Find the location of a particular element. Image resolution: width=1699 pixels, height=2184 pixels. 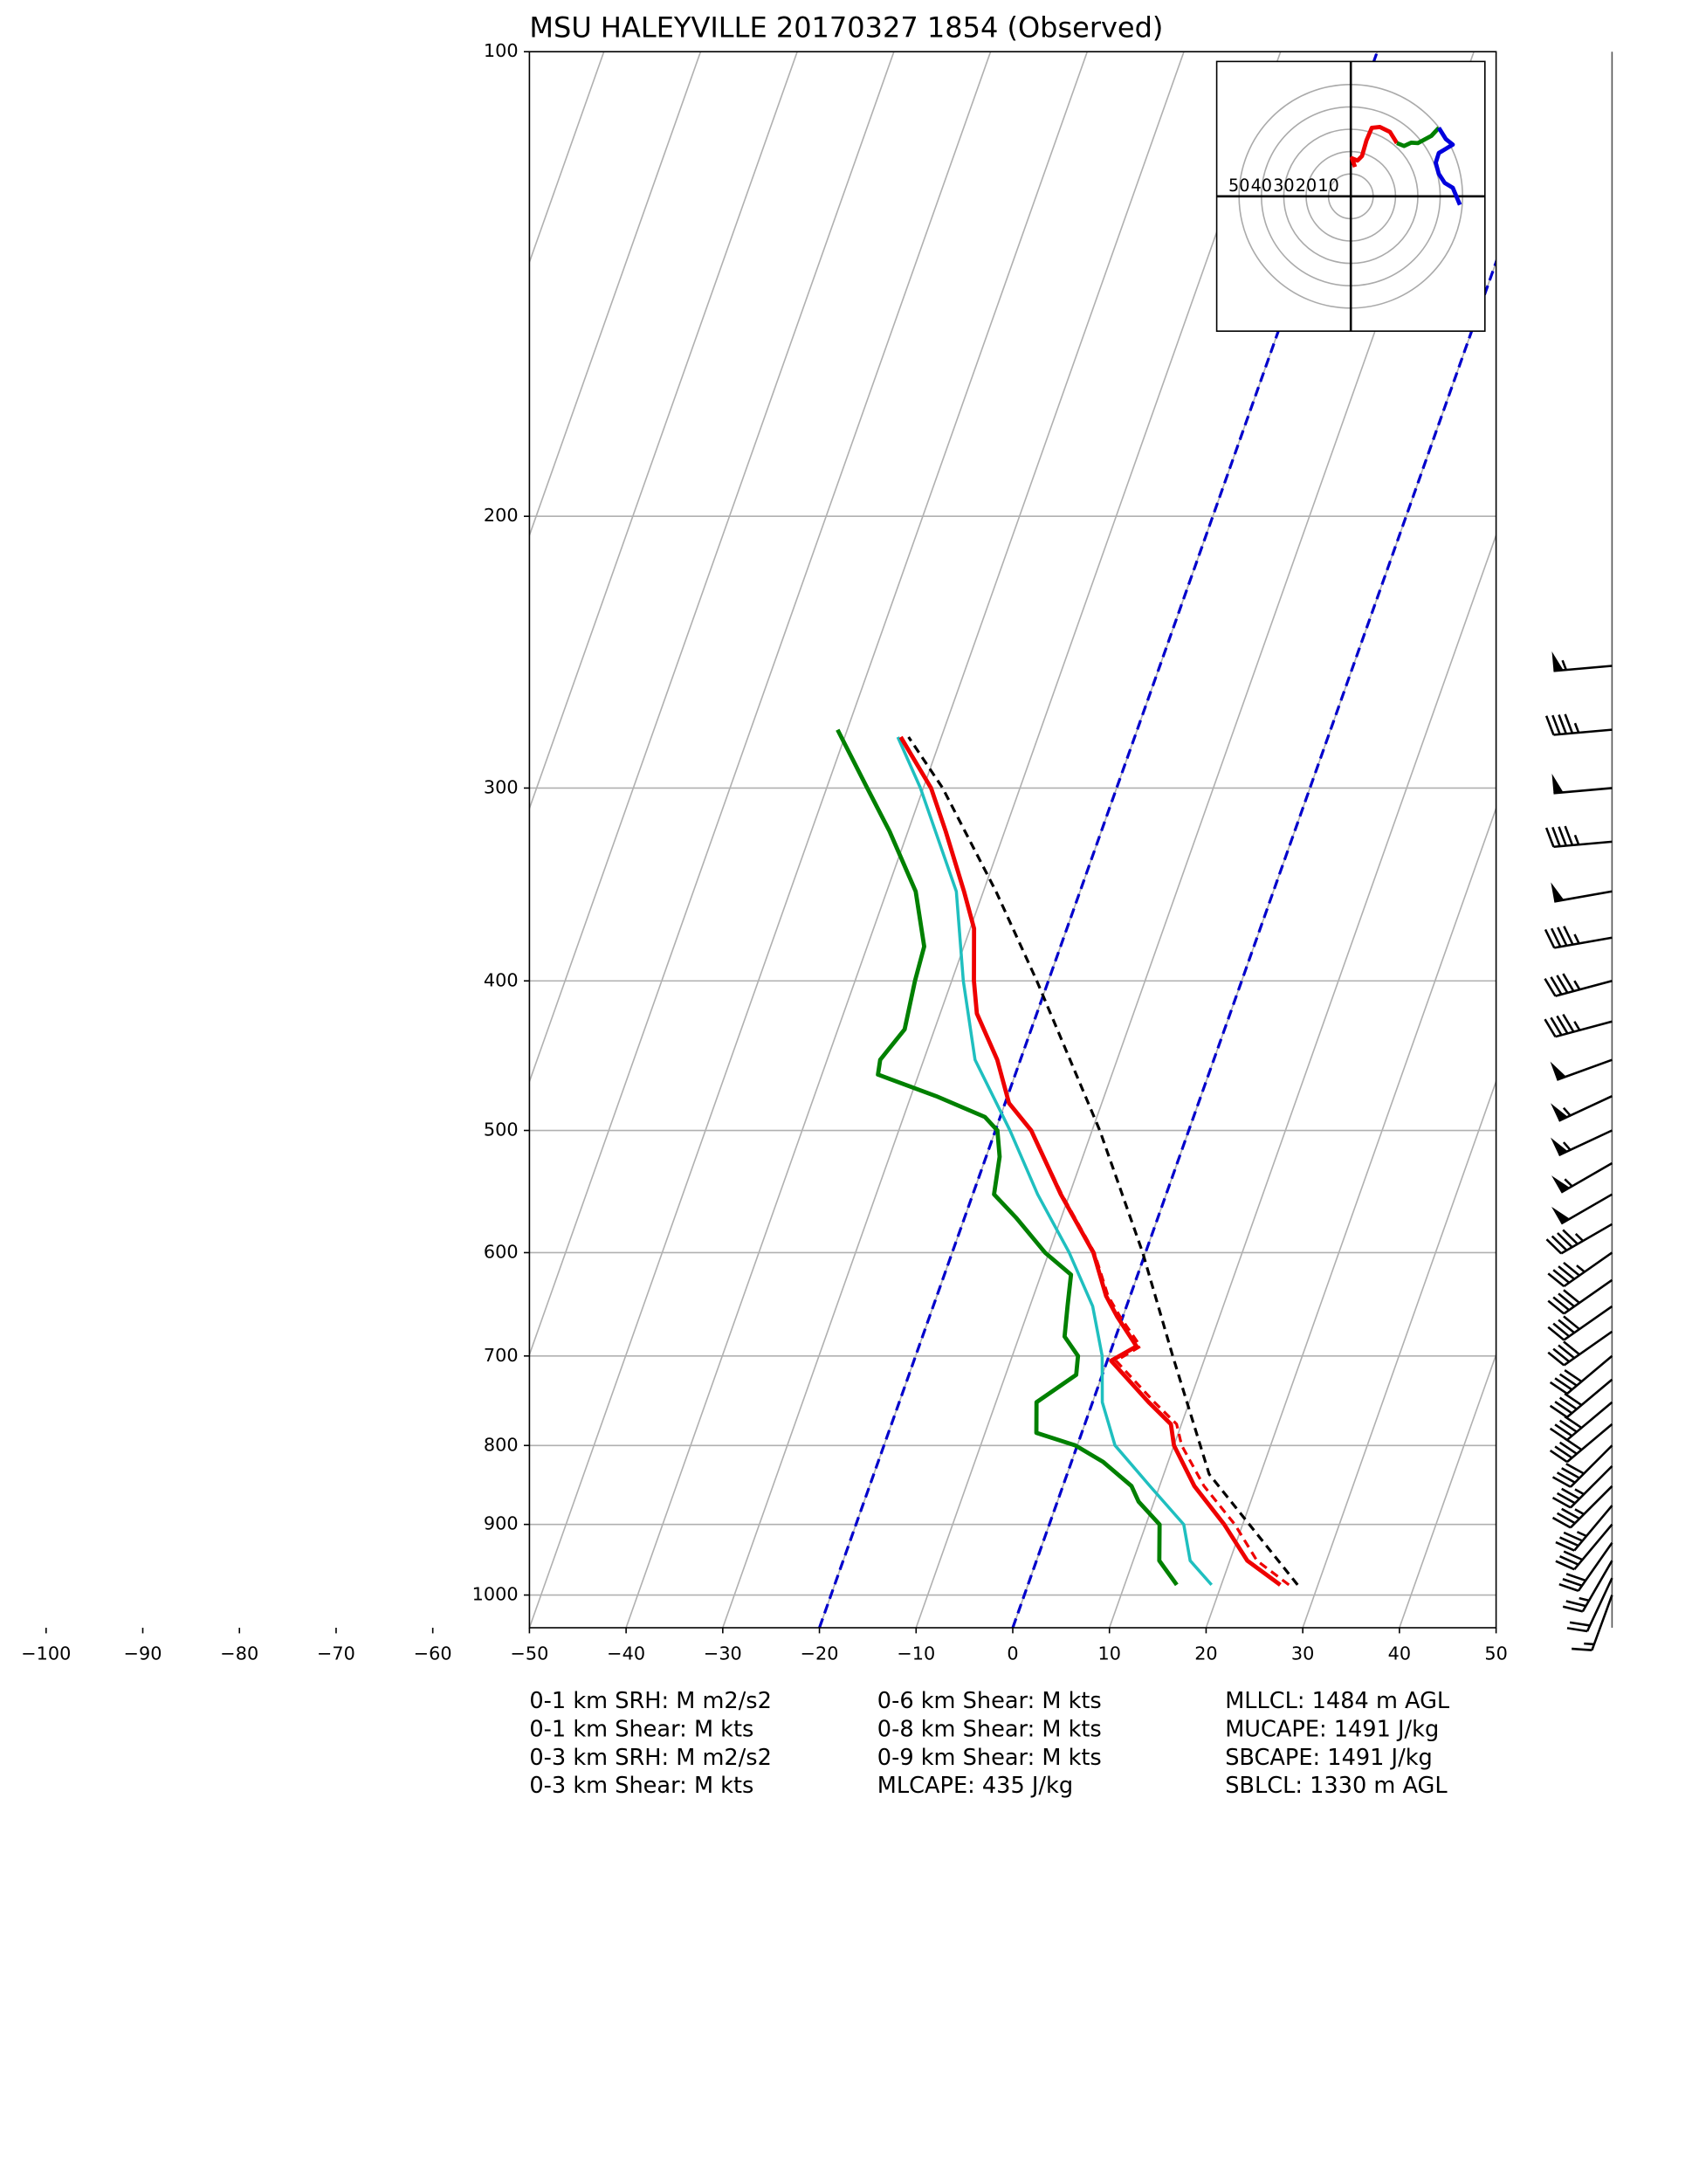

x-tick-label: −60 is located at coordinates (433, 1653).